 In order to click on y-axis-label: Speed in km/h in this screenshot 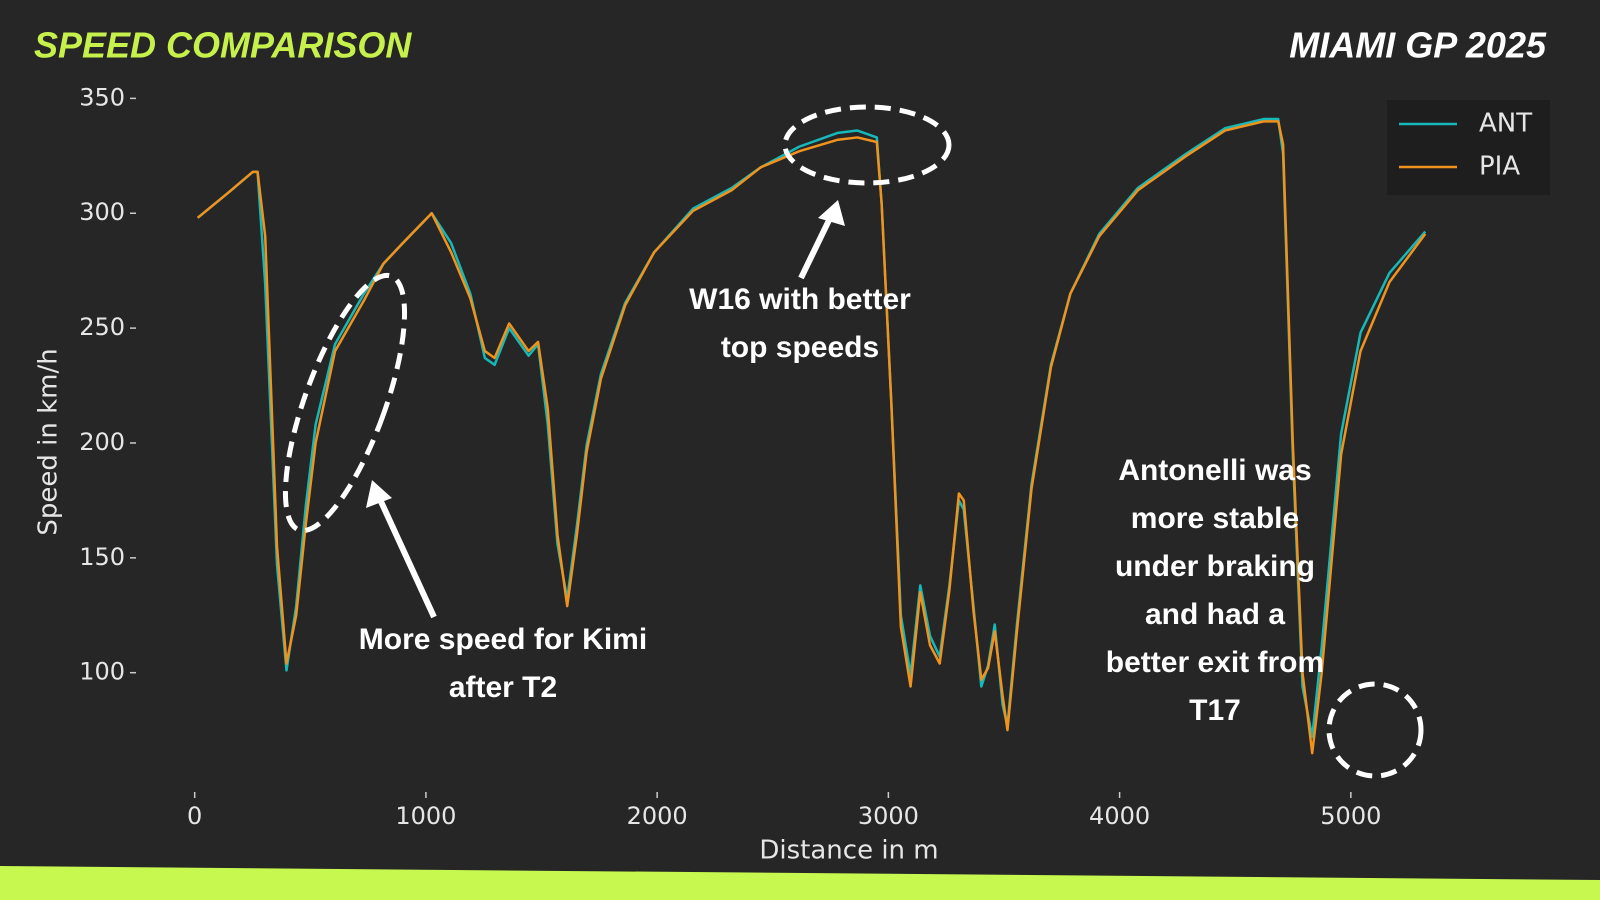, I will do `click(49, 441)`.